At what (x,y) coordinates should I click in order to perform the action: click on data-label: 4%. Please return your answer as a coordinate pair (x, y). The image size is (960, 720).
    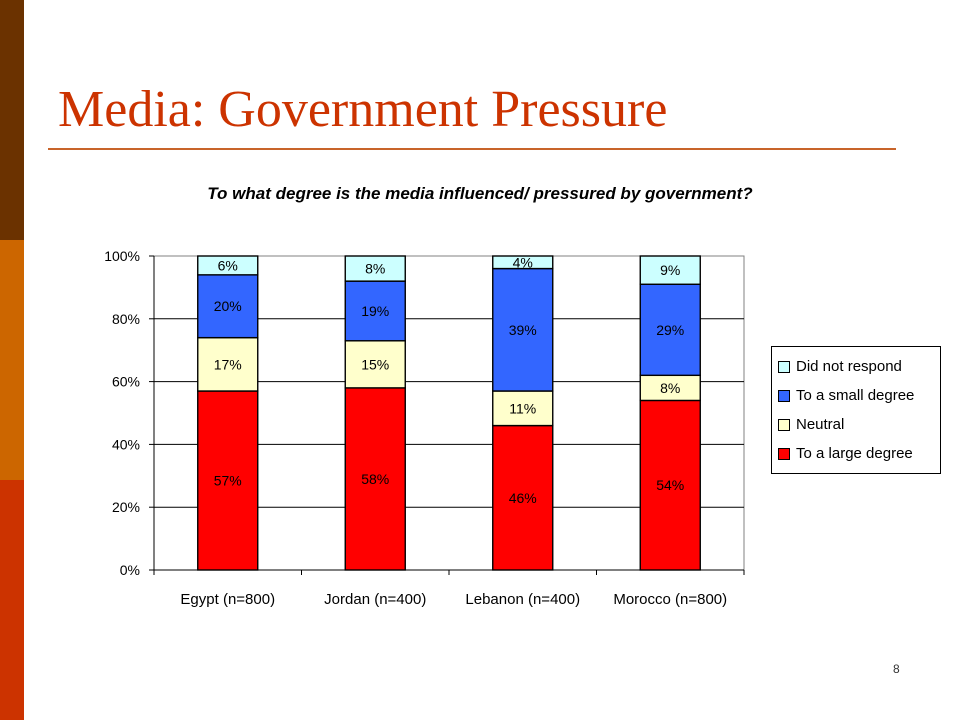
    Looking at the image, I should click on (523, 262).